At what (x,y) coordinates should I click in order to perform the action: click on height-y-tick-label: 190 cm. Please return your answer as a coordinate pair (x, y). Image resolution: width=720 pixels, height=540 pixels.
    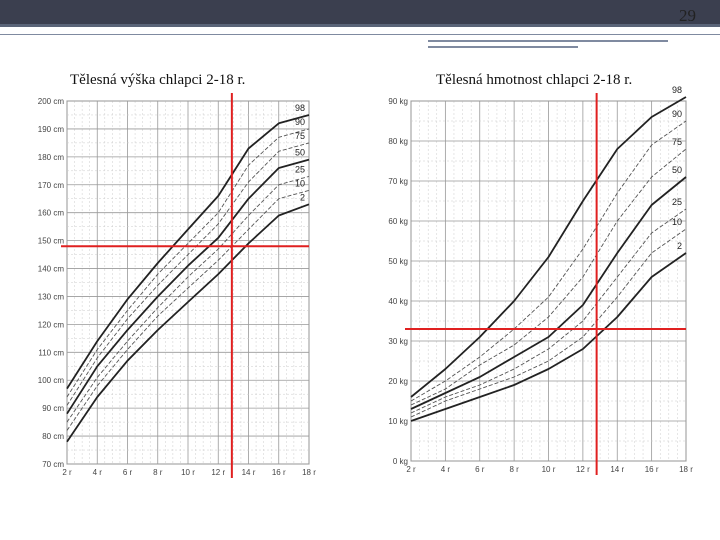
    Looking at the image, I should click on (51, 129).